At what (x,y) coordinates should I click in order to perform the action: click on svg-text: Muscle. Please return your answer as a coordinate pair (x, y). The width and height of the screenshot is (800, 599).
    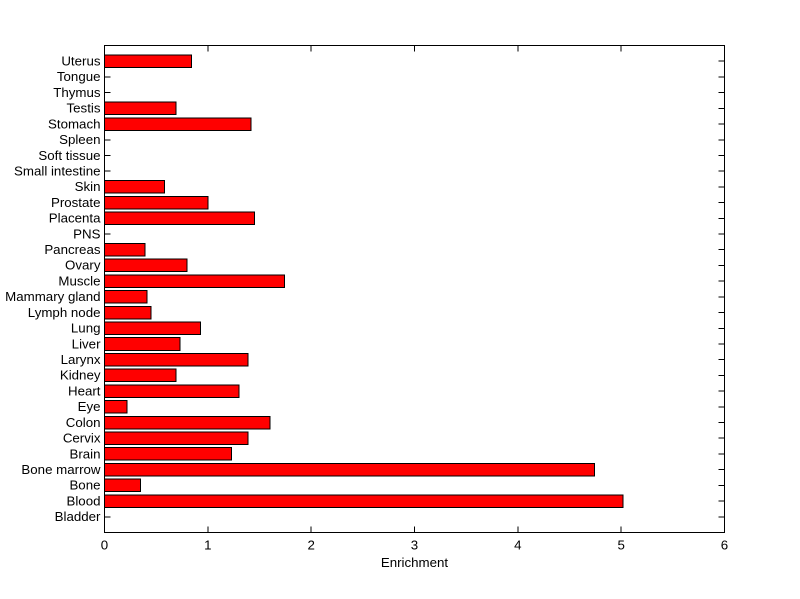
    Looking at the image, I should click on (79, 280).